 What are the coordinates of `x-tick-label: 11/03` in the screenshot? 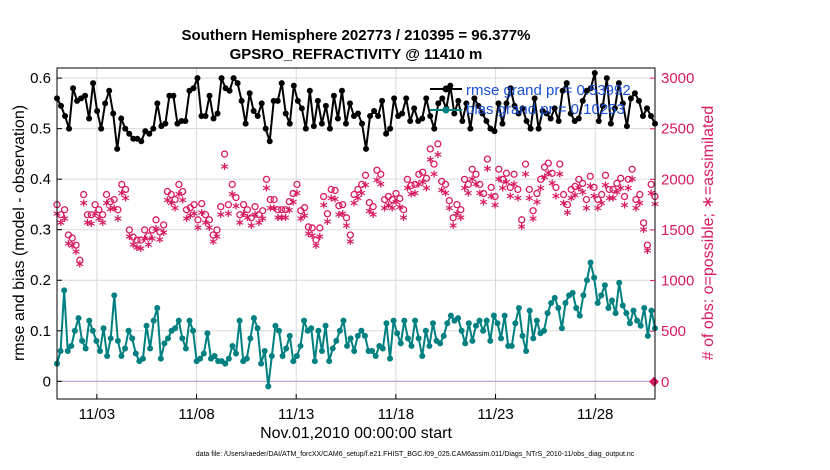 It's located at (97, 414).